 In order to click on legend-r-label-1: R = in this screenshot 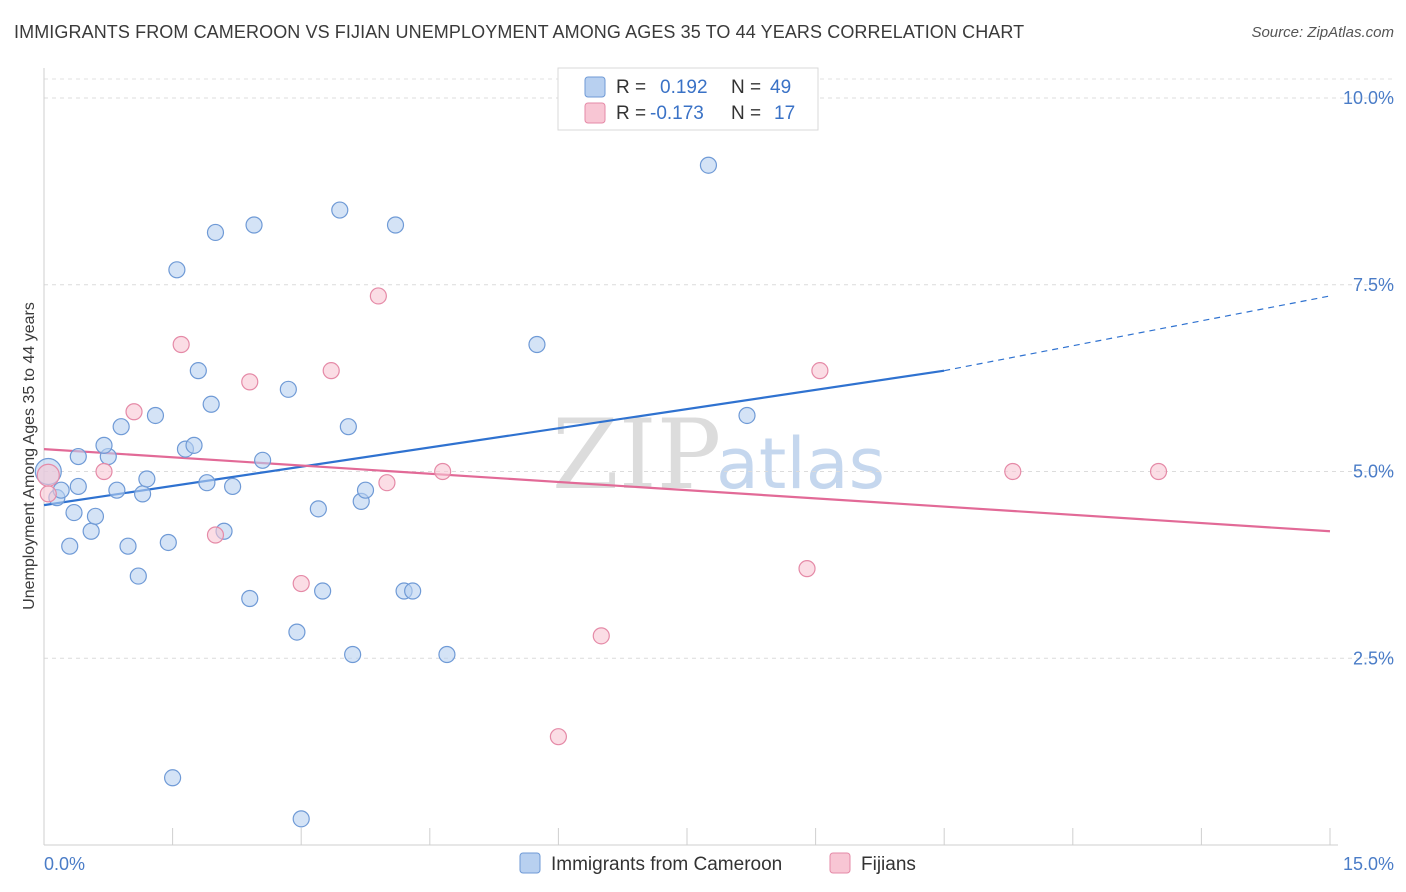, I will do `click(631, 87)`.